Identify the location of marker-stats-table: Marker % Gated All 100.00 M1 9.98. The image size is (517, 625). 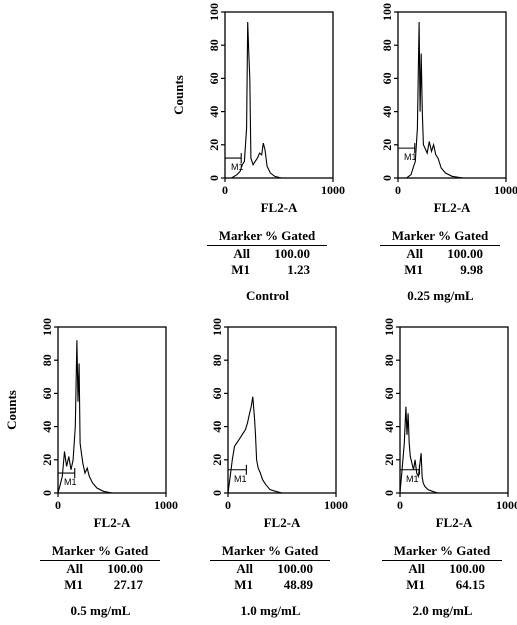
(440, 253).